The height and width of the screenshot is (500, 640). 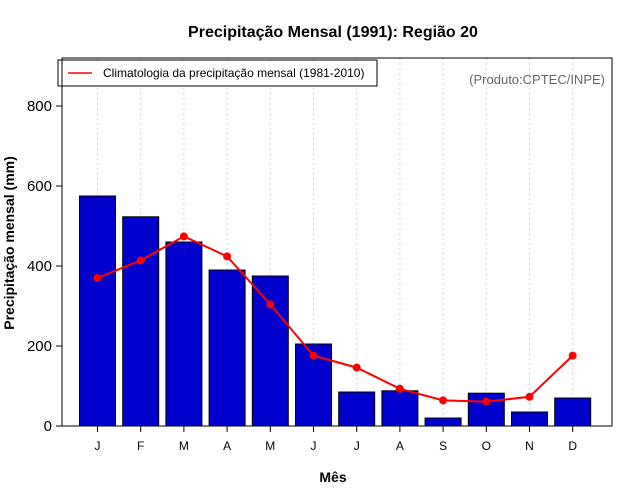 I want to click on legend-box, so click(x=217, y=73).